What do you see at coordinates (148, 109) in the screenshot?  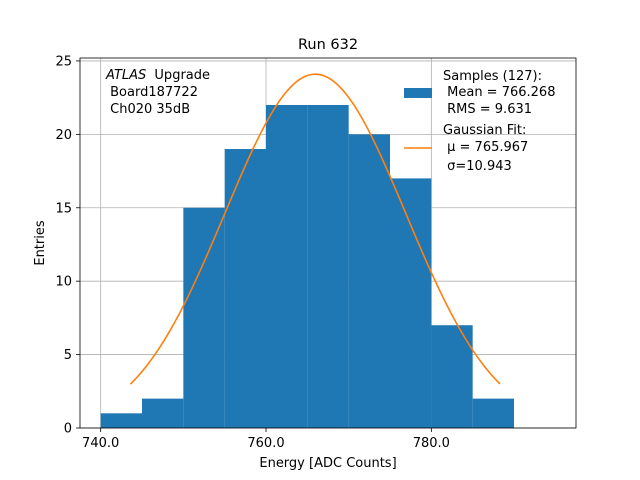 I see `annotation-line-3: Ch020 35dB` at bounding box center [148, 109].